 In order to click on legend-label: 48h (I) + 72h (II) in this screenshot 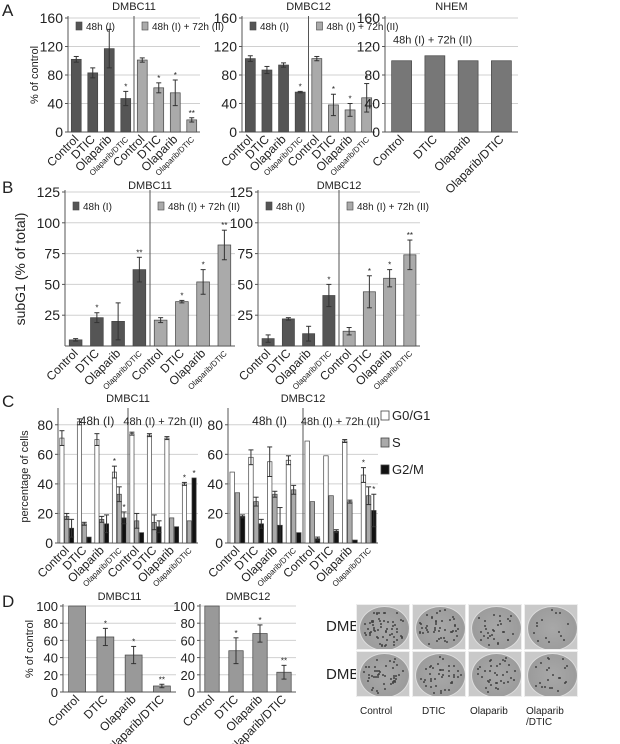, I will do `click(393, 207)`.